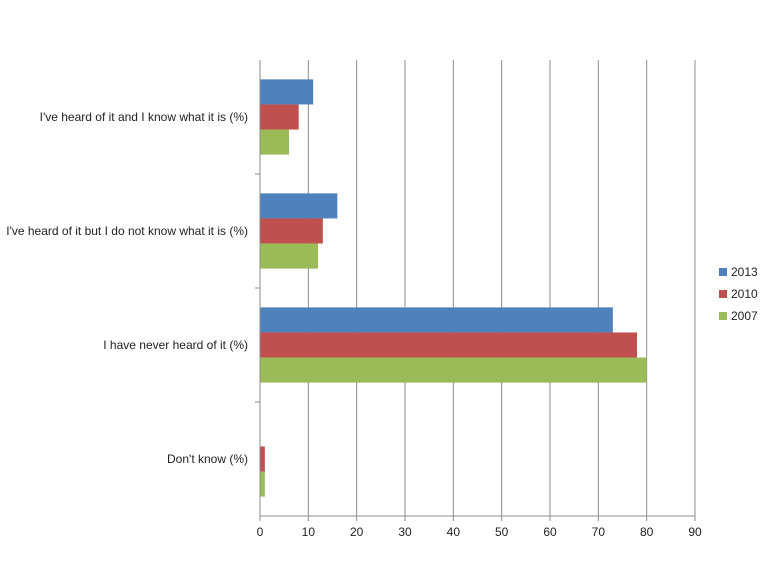 The width and height of the screenshot is (768, 576). Describe the element at coordinates (723, 294) in the screenshot. I see `legend-swatch-2010` at that location.